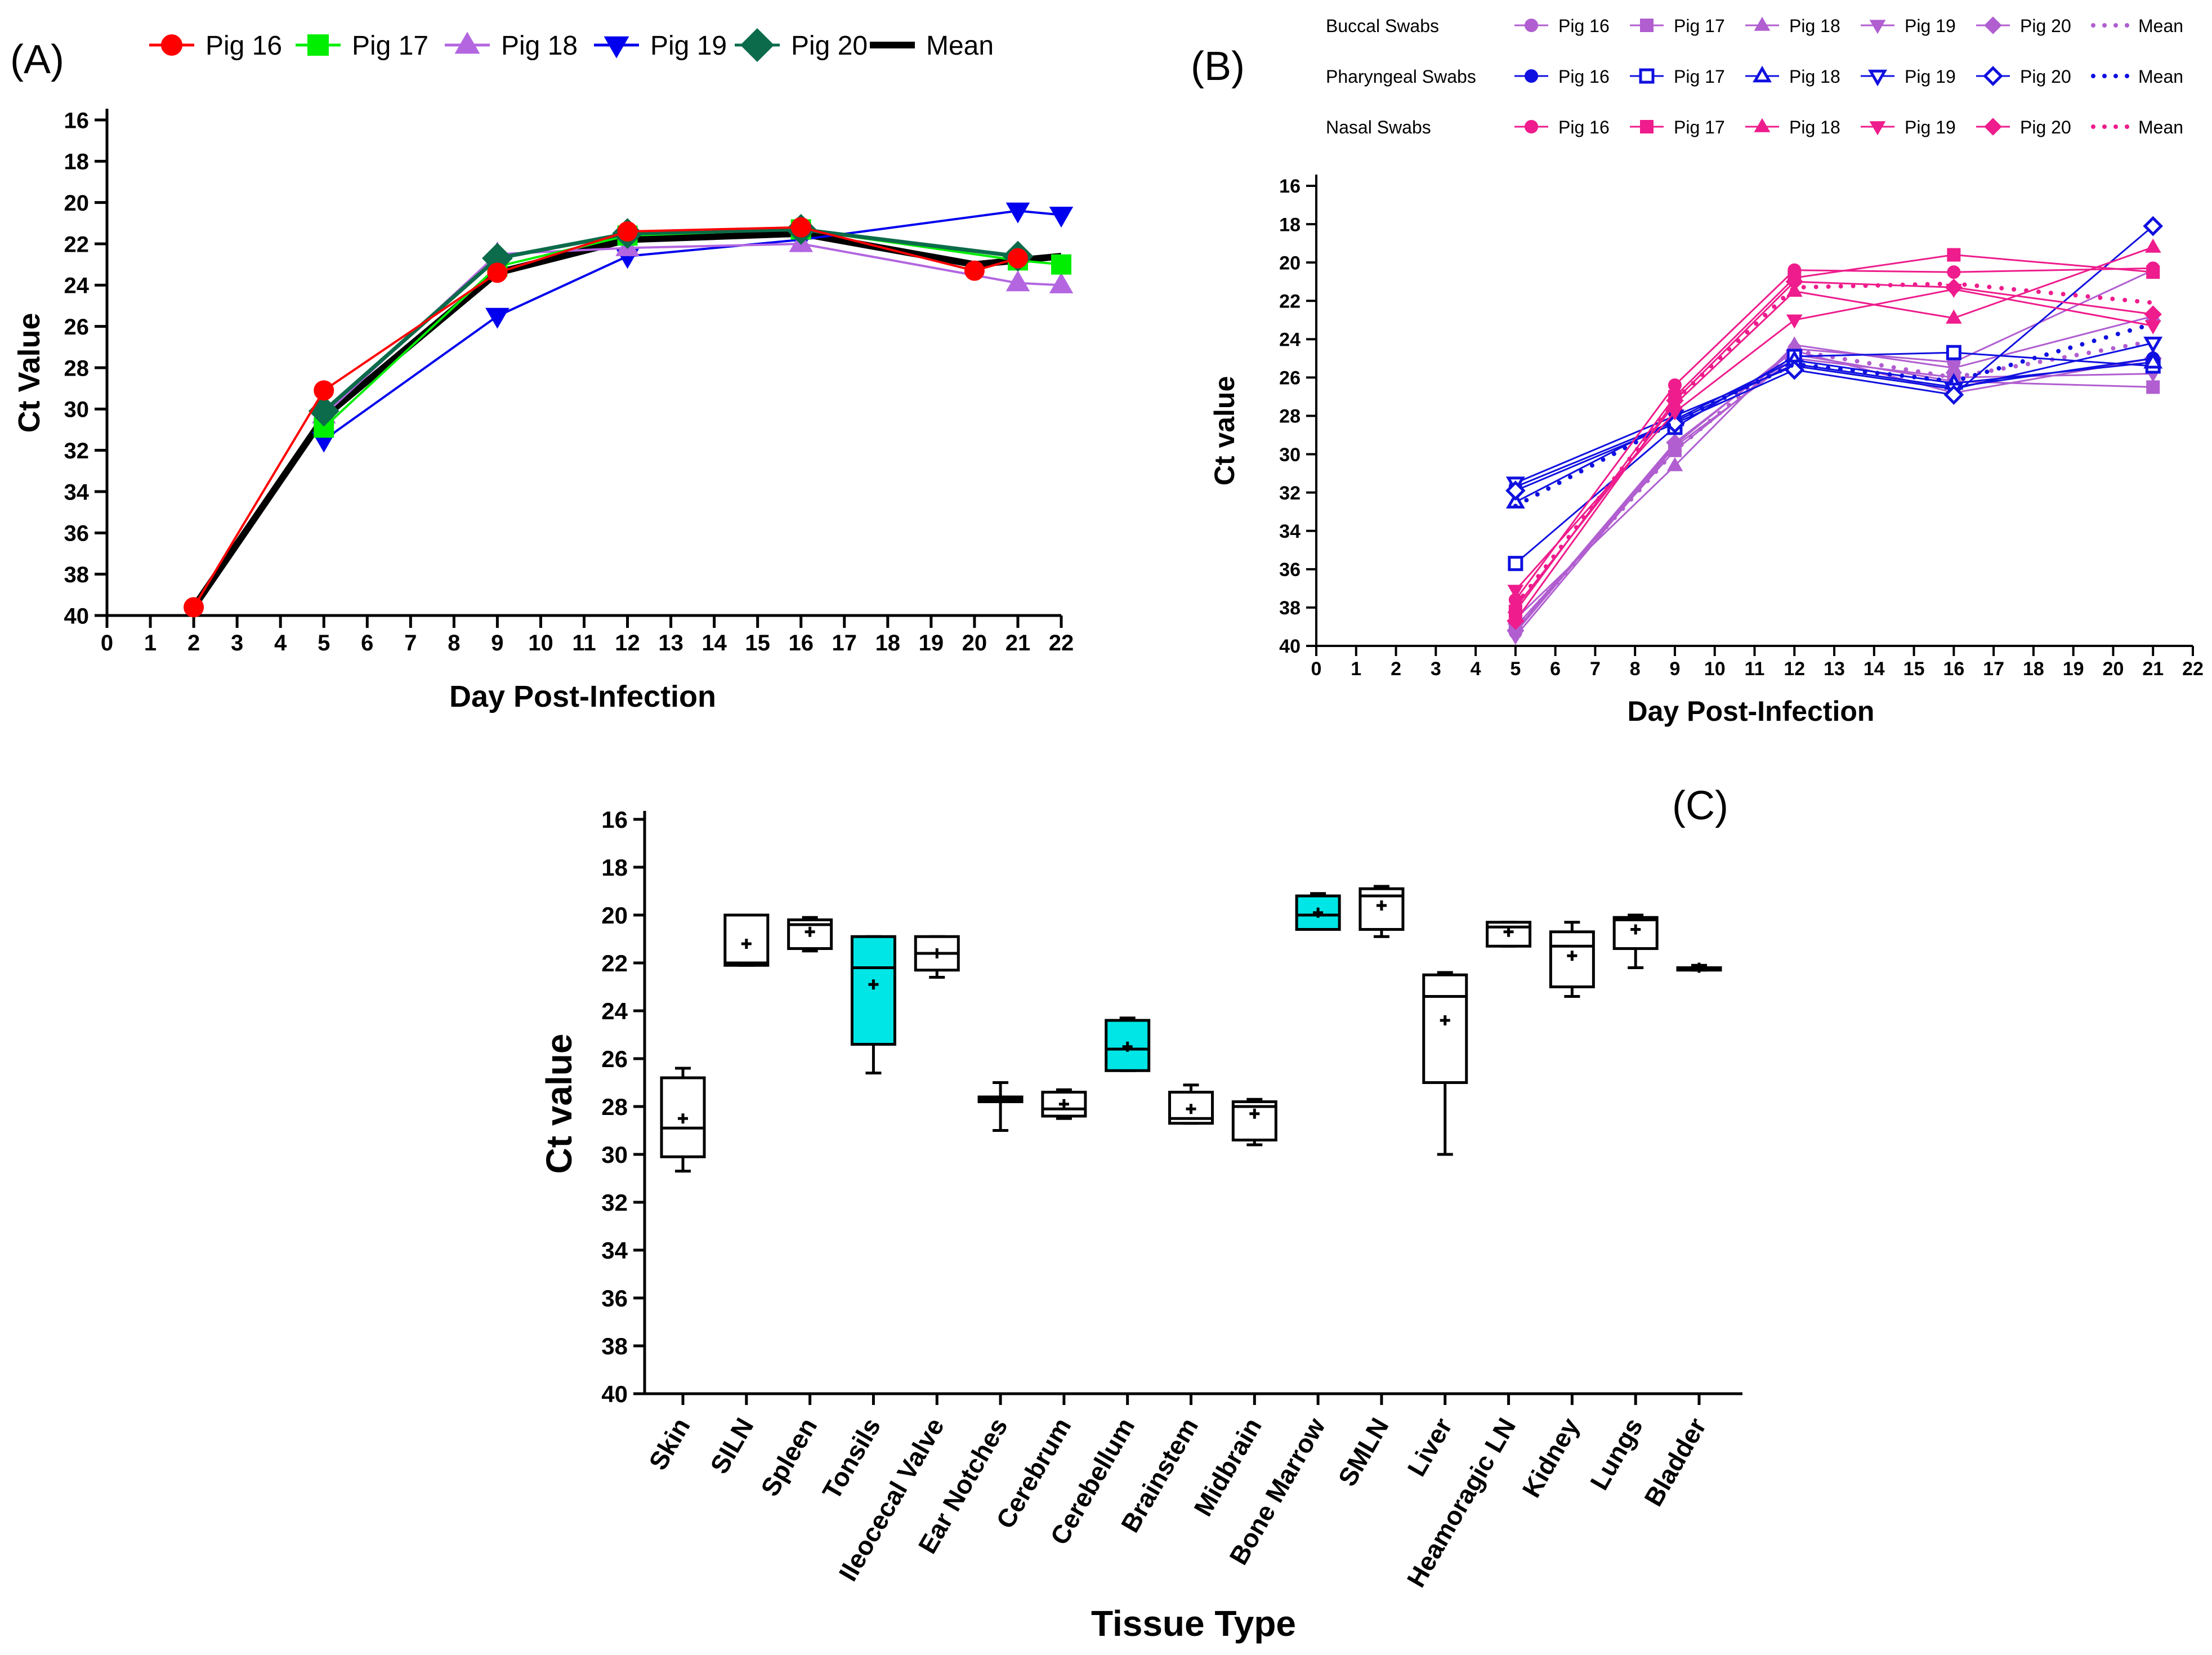 The image size is (2212, 1655). Describe the element at coordinates (77, 410) in the screenshot. I see `y-tick-label: 30` at that location.